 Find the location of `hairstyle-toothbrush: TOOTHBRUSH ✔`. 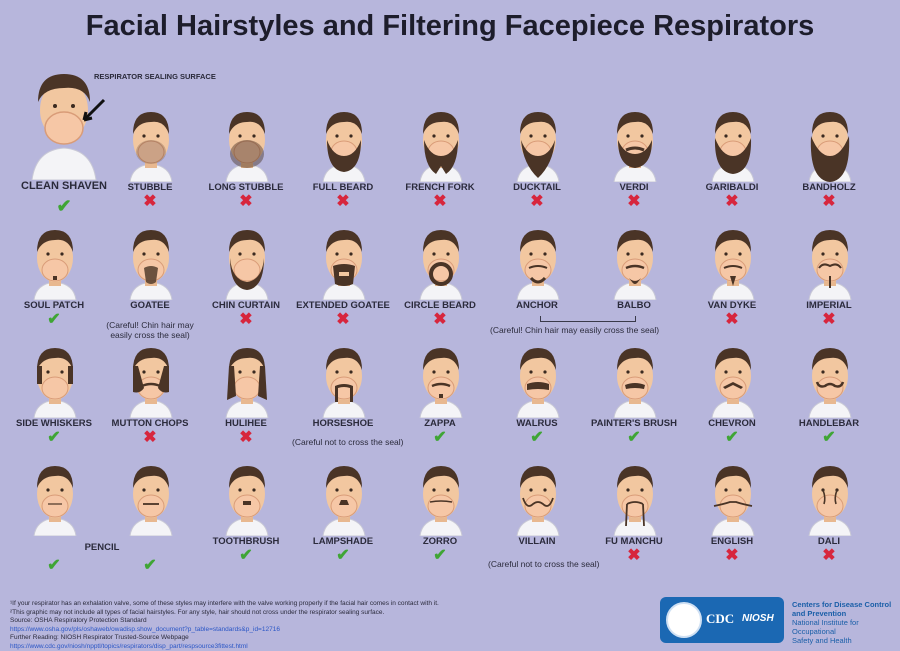

hairstyle-toothbrush: TOOTHBRUSH ✔ is located at coordinates (246, 513).